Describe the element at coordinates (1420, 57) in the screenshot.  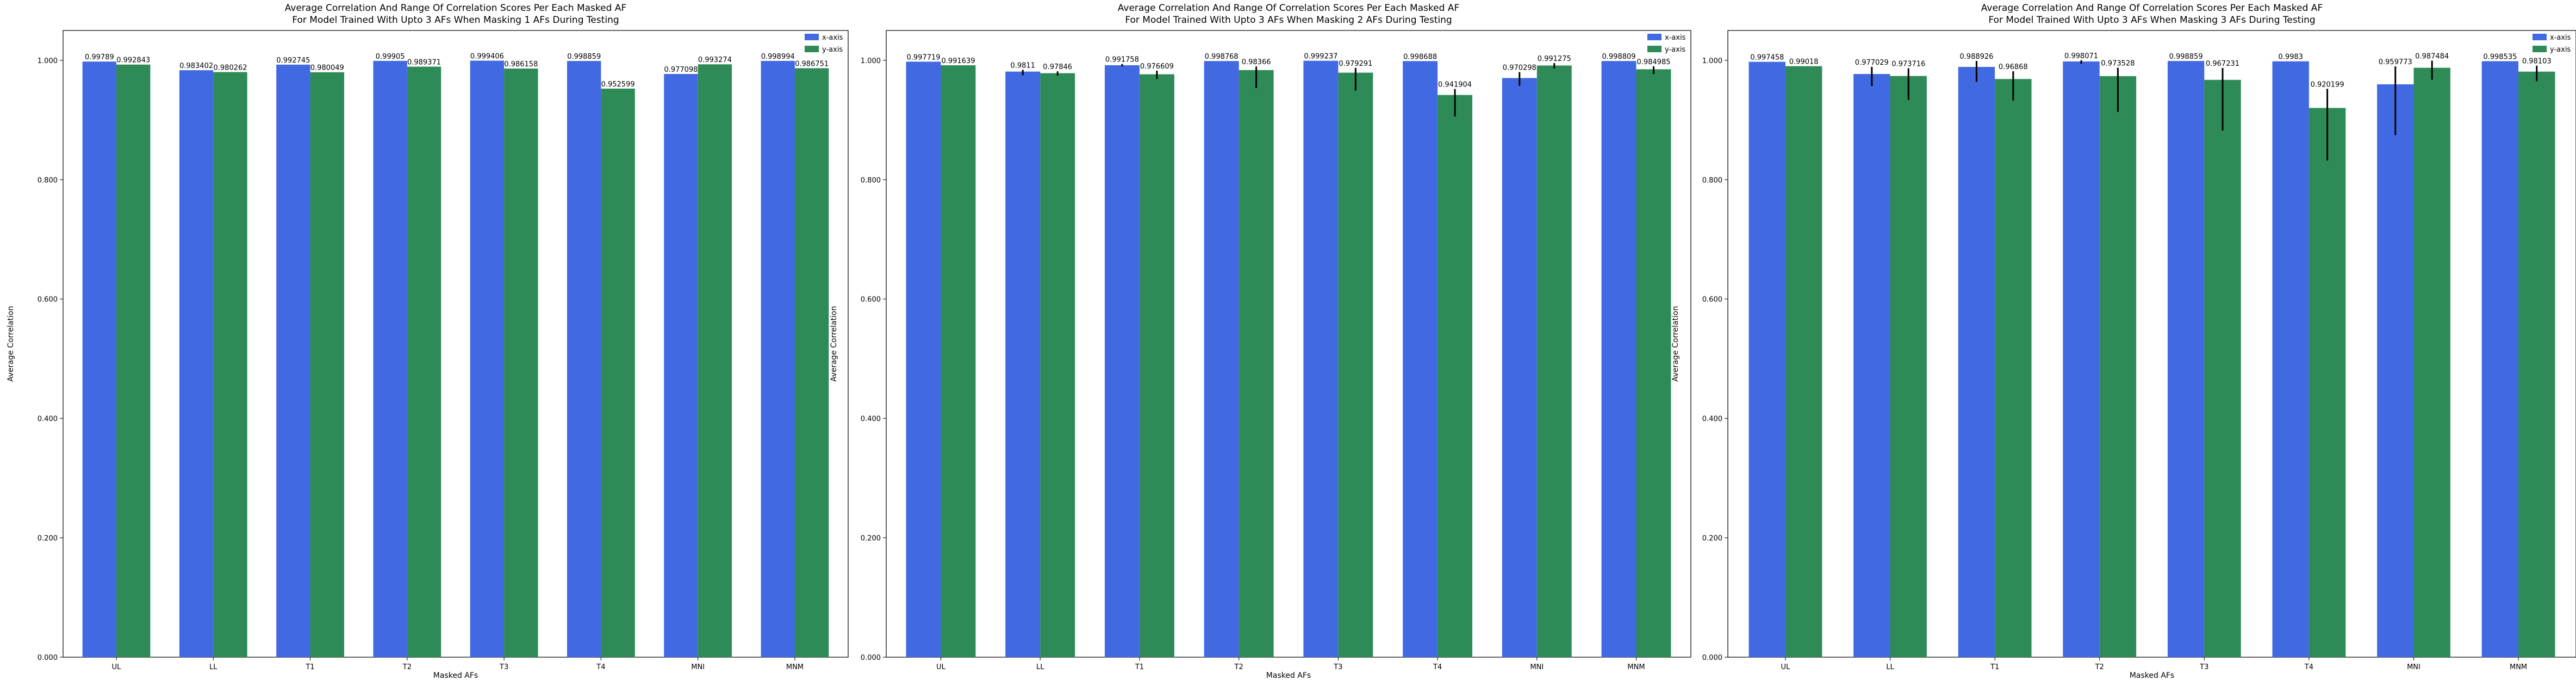
I see `data-label: 0.998688` at that location.